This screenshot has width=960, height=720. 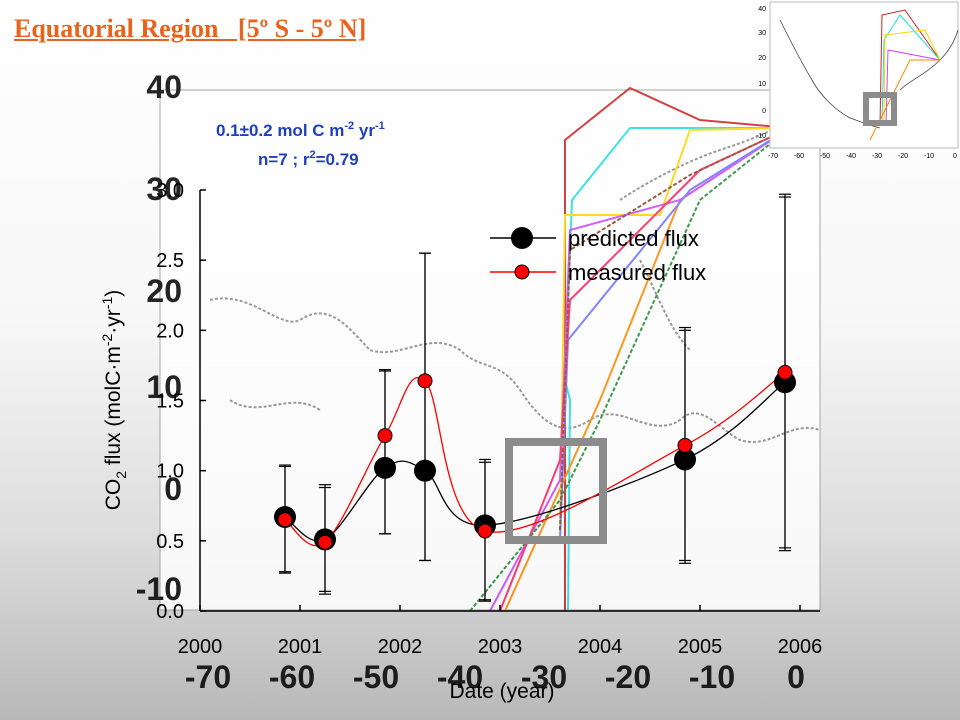 What do you see at coordinates (600, 647) in the screenshot?
I see `x-tick-label: 2004` at bounding box center [600, 647].